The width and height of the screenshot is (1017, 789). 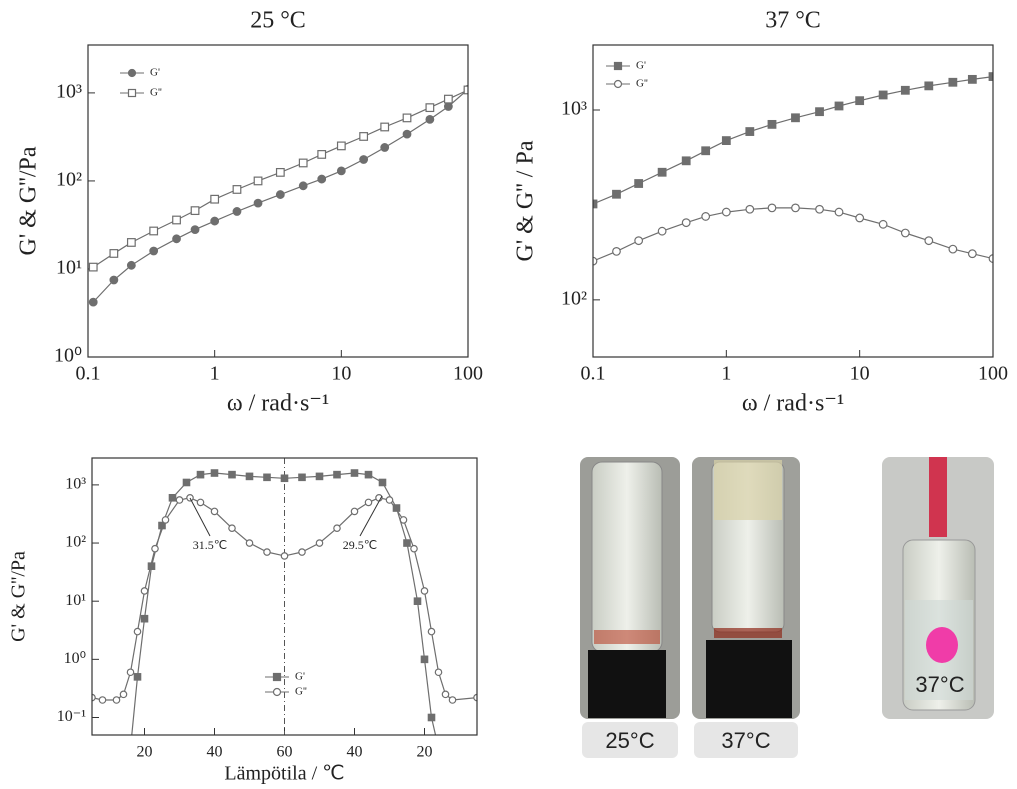 What do you see at coordinates (75, 658) in the screenshot?
I see `y-tick-label: 10⁰` at bounding box center [75, 658].